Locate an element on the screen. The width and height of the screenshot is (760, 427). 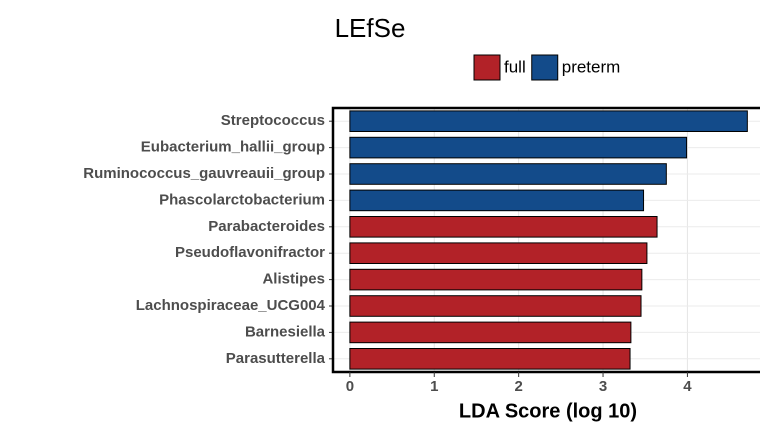
y-tick-label: Parabacteroides is located at coordinates (266, 226).